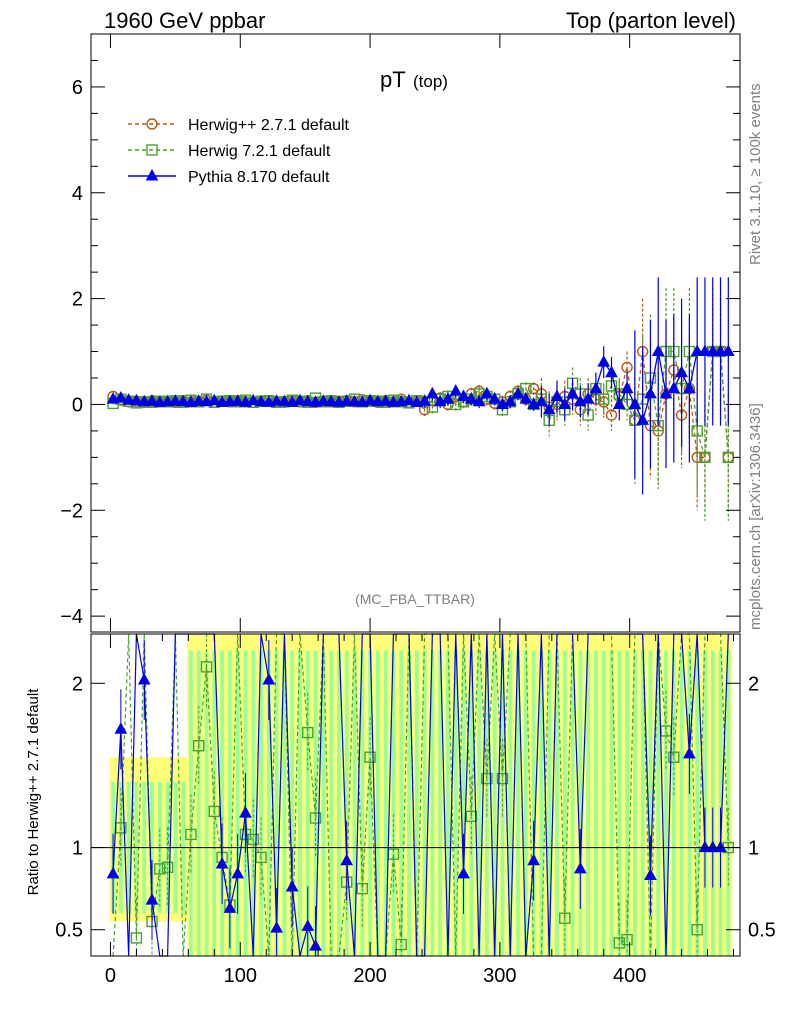  I want to click on legend-label: Herwig++ 2.7.1 default, so click(269, 125).